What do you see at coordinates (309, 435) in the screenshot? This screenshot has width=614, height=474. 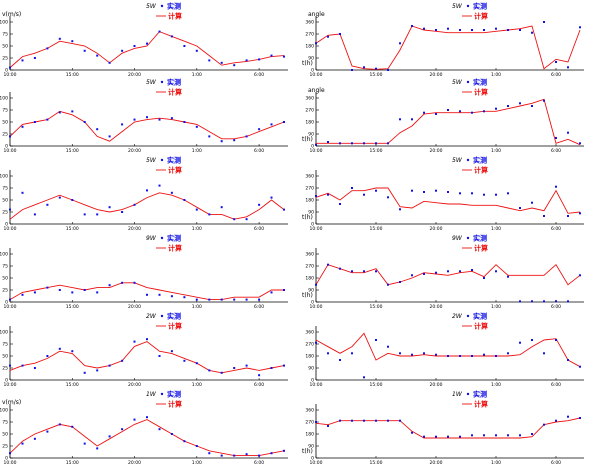 I see `y-tick-label: 180` at bounding box center [309, 435].